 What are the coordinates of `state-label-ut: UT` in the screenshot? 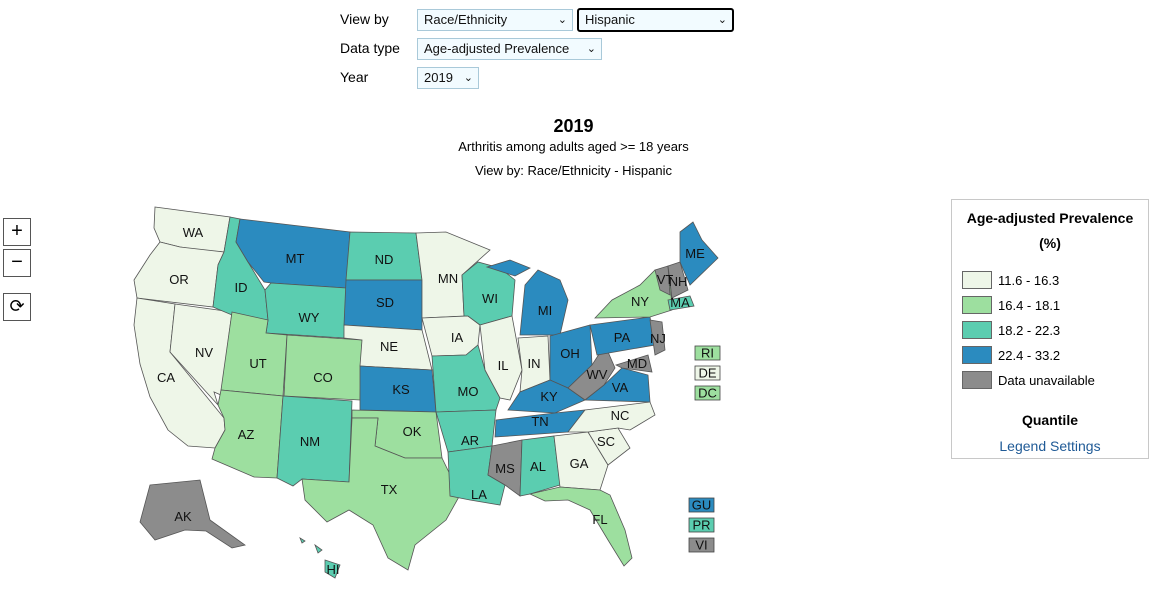 It's located at (257, 363).